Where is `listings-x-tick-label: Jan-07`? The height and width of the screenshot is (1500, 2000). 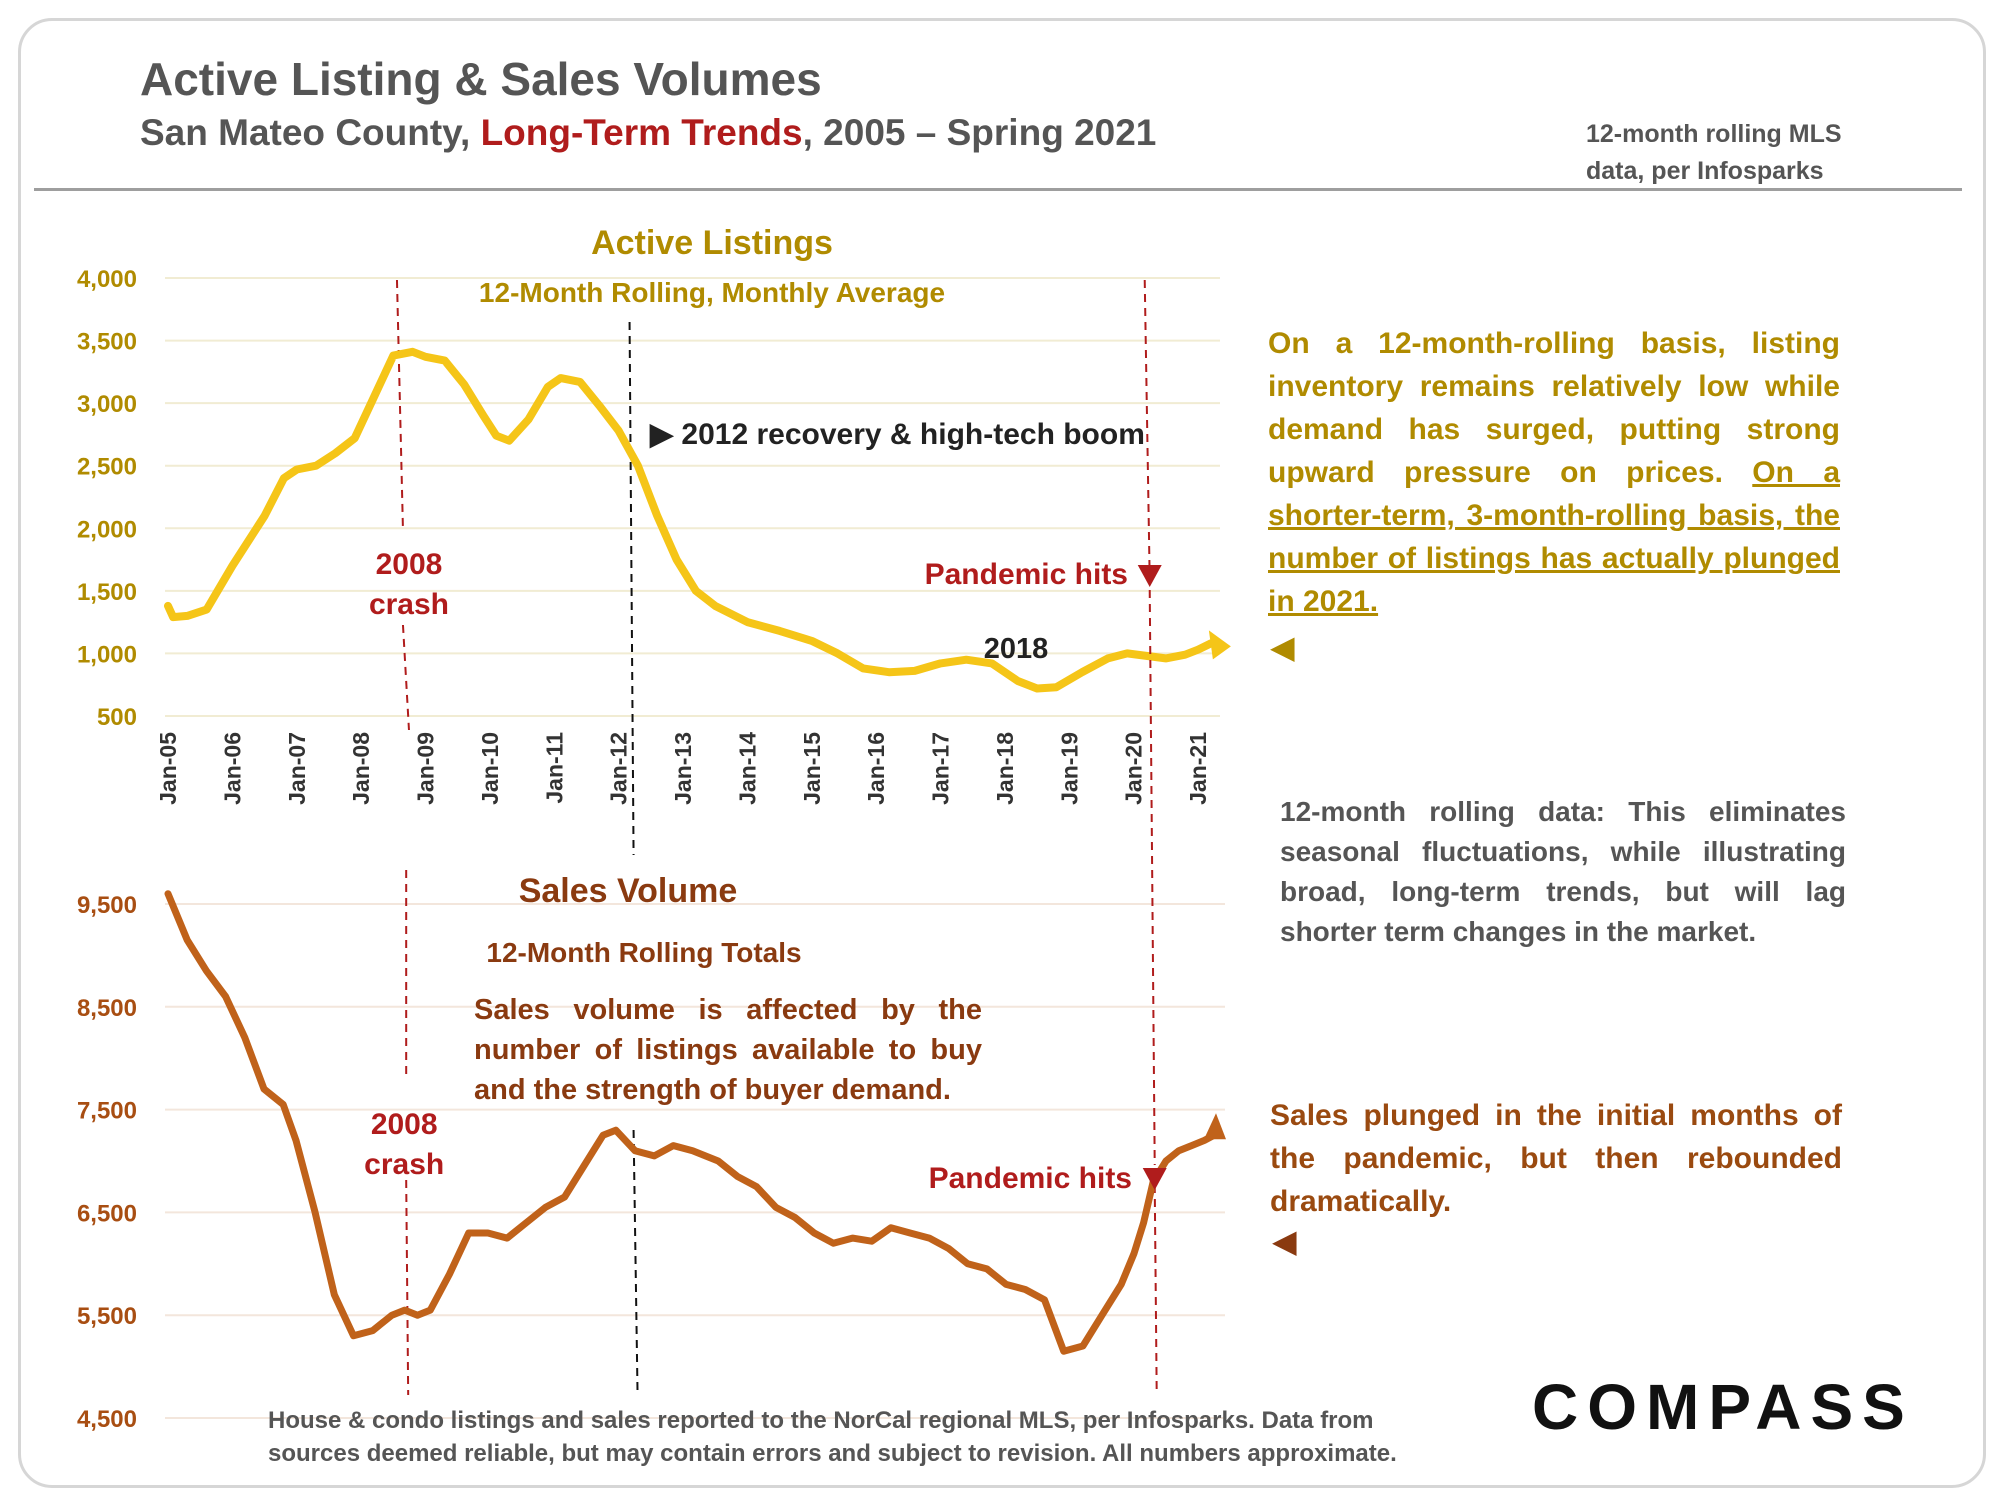 listings-x-tick-label: Jan-07 is located at coordinates (297, 768).